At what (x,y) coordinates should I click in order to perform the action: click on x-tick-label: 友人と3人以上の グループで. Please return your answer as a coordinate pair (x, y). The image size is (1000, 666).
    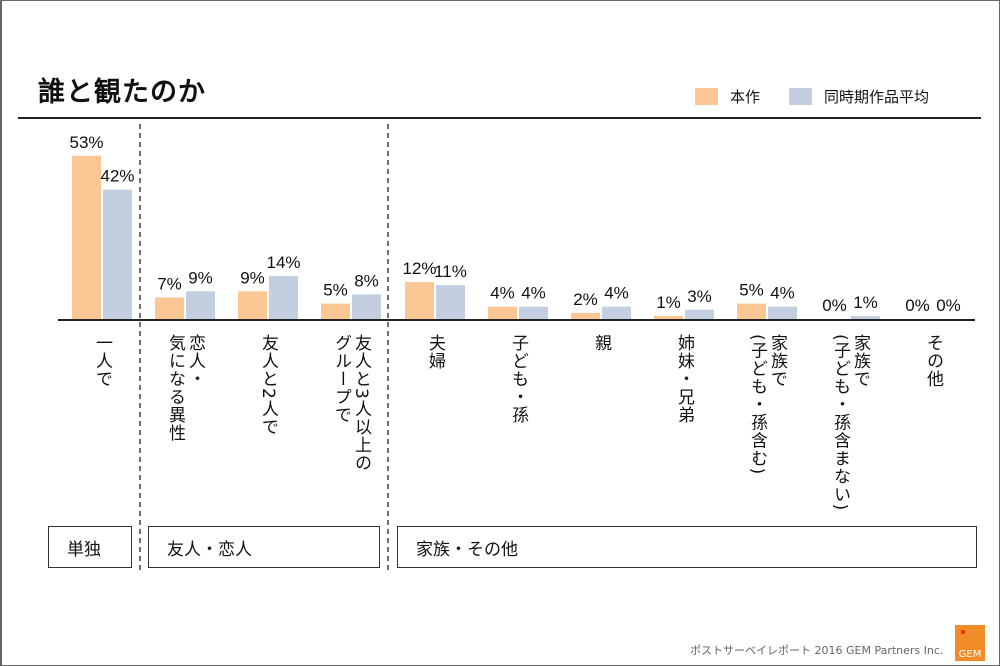
    Looking at the image, I should click on (351, 403).